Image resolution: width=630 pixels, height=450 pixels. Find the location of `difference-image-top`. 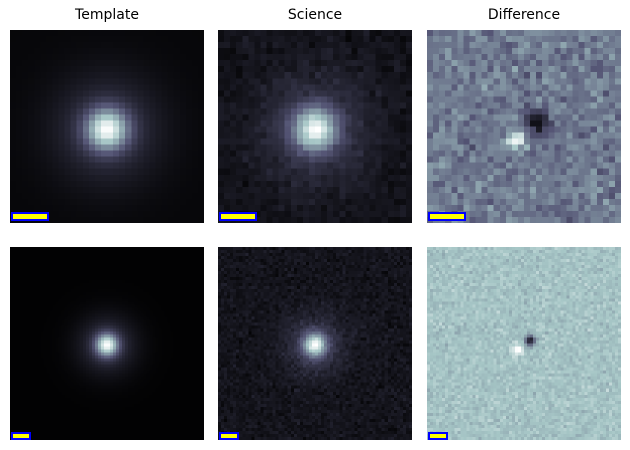

difference-image-top is located at coordinates (524, 126).